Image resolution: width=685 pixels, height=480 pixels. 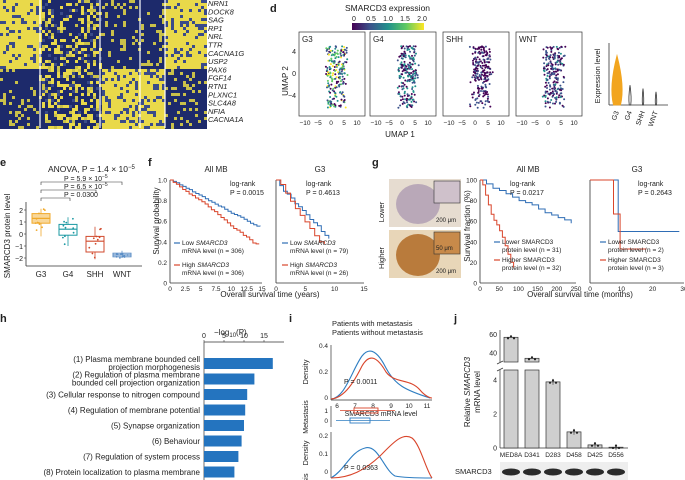 What do you see at coordinates (475, 123) in the screenshot?
I see `umap-xtick: 0` at bounding box center [475, 123].